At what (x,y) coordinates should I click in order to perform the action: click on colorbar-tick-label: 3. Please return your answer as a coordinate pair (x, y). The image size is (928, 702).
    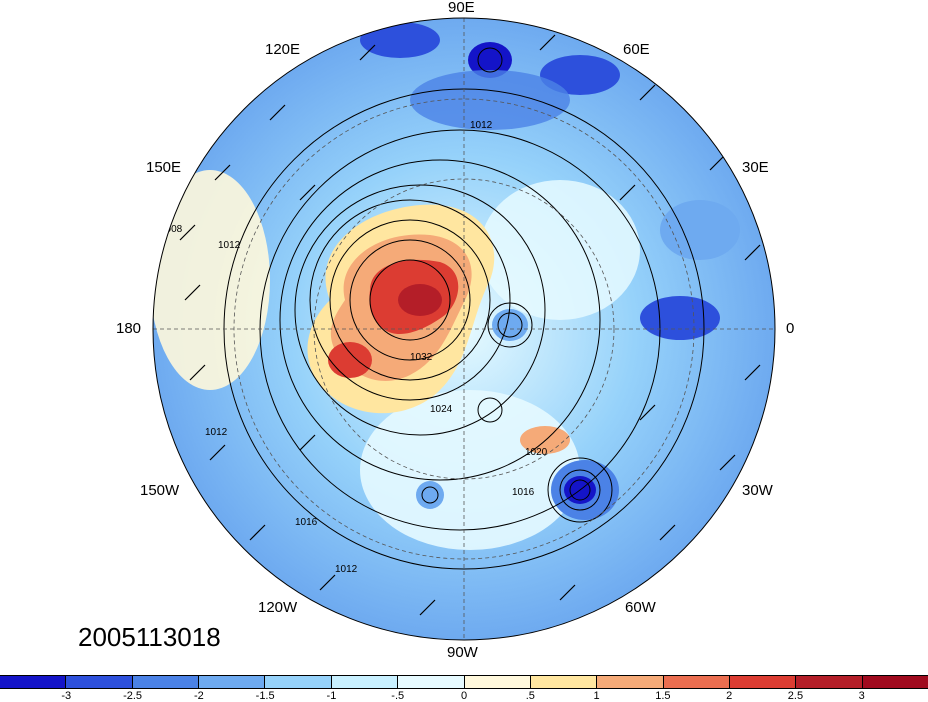
    Looking at the image, I should click on (861, 696).